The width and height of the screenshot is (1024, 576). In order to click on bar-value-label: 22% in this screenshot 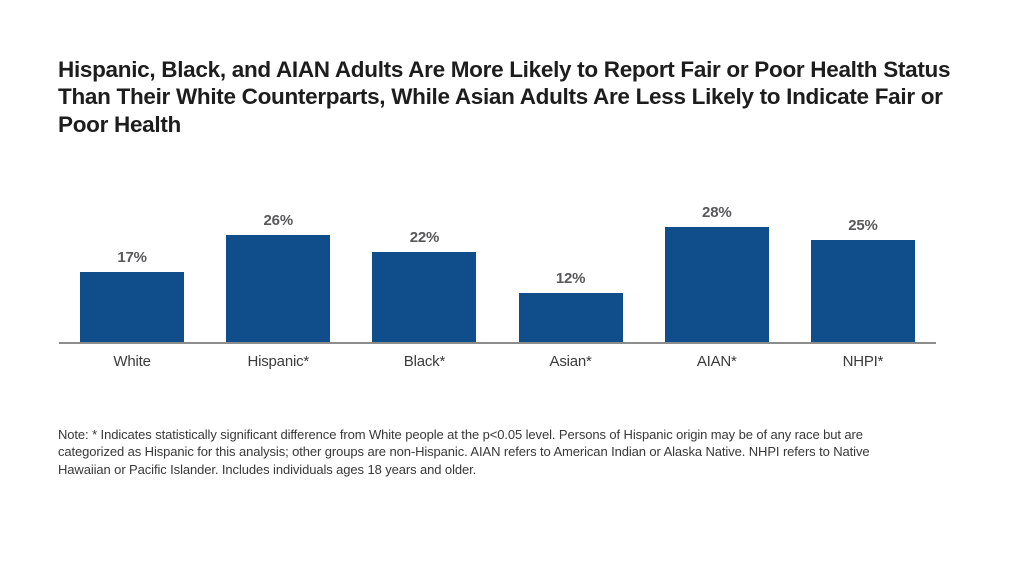, I will do `click(424, 237)`.